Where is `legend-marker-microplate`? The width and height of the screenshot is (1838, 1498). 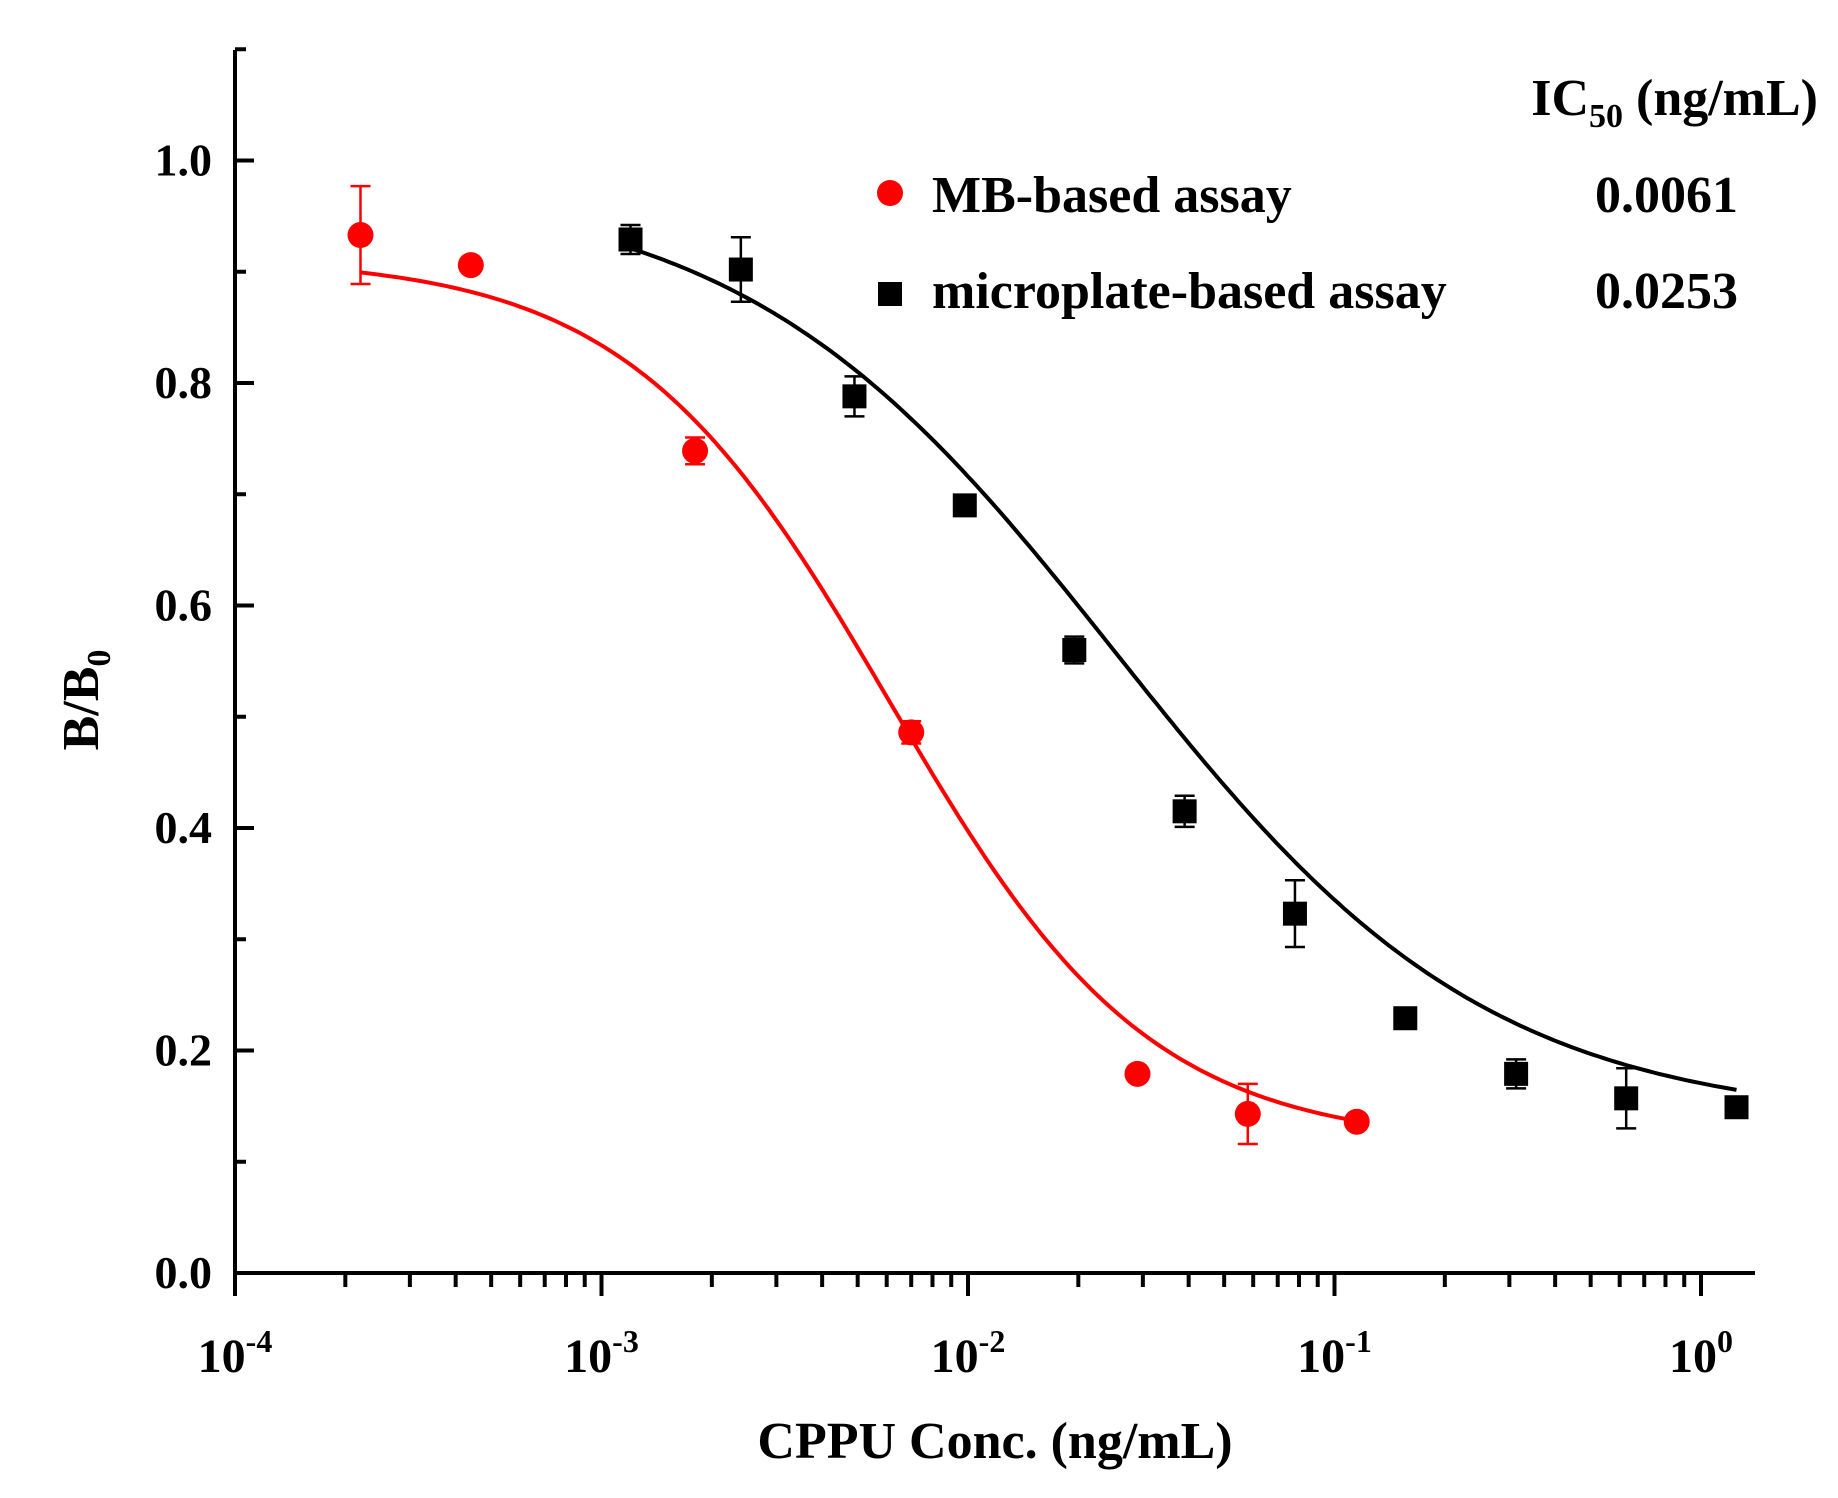 legend-marker-microplate is located at coordinates (890, 294).